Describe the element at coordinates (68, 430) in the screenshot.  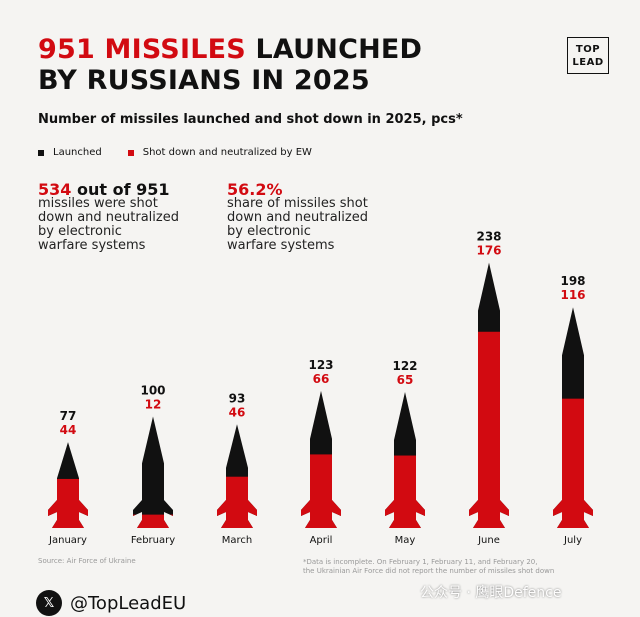
I see `value-shot-down-january: 44` at that location.